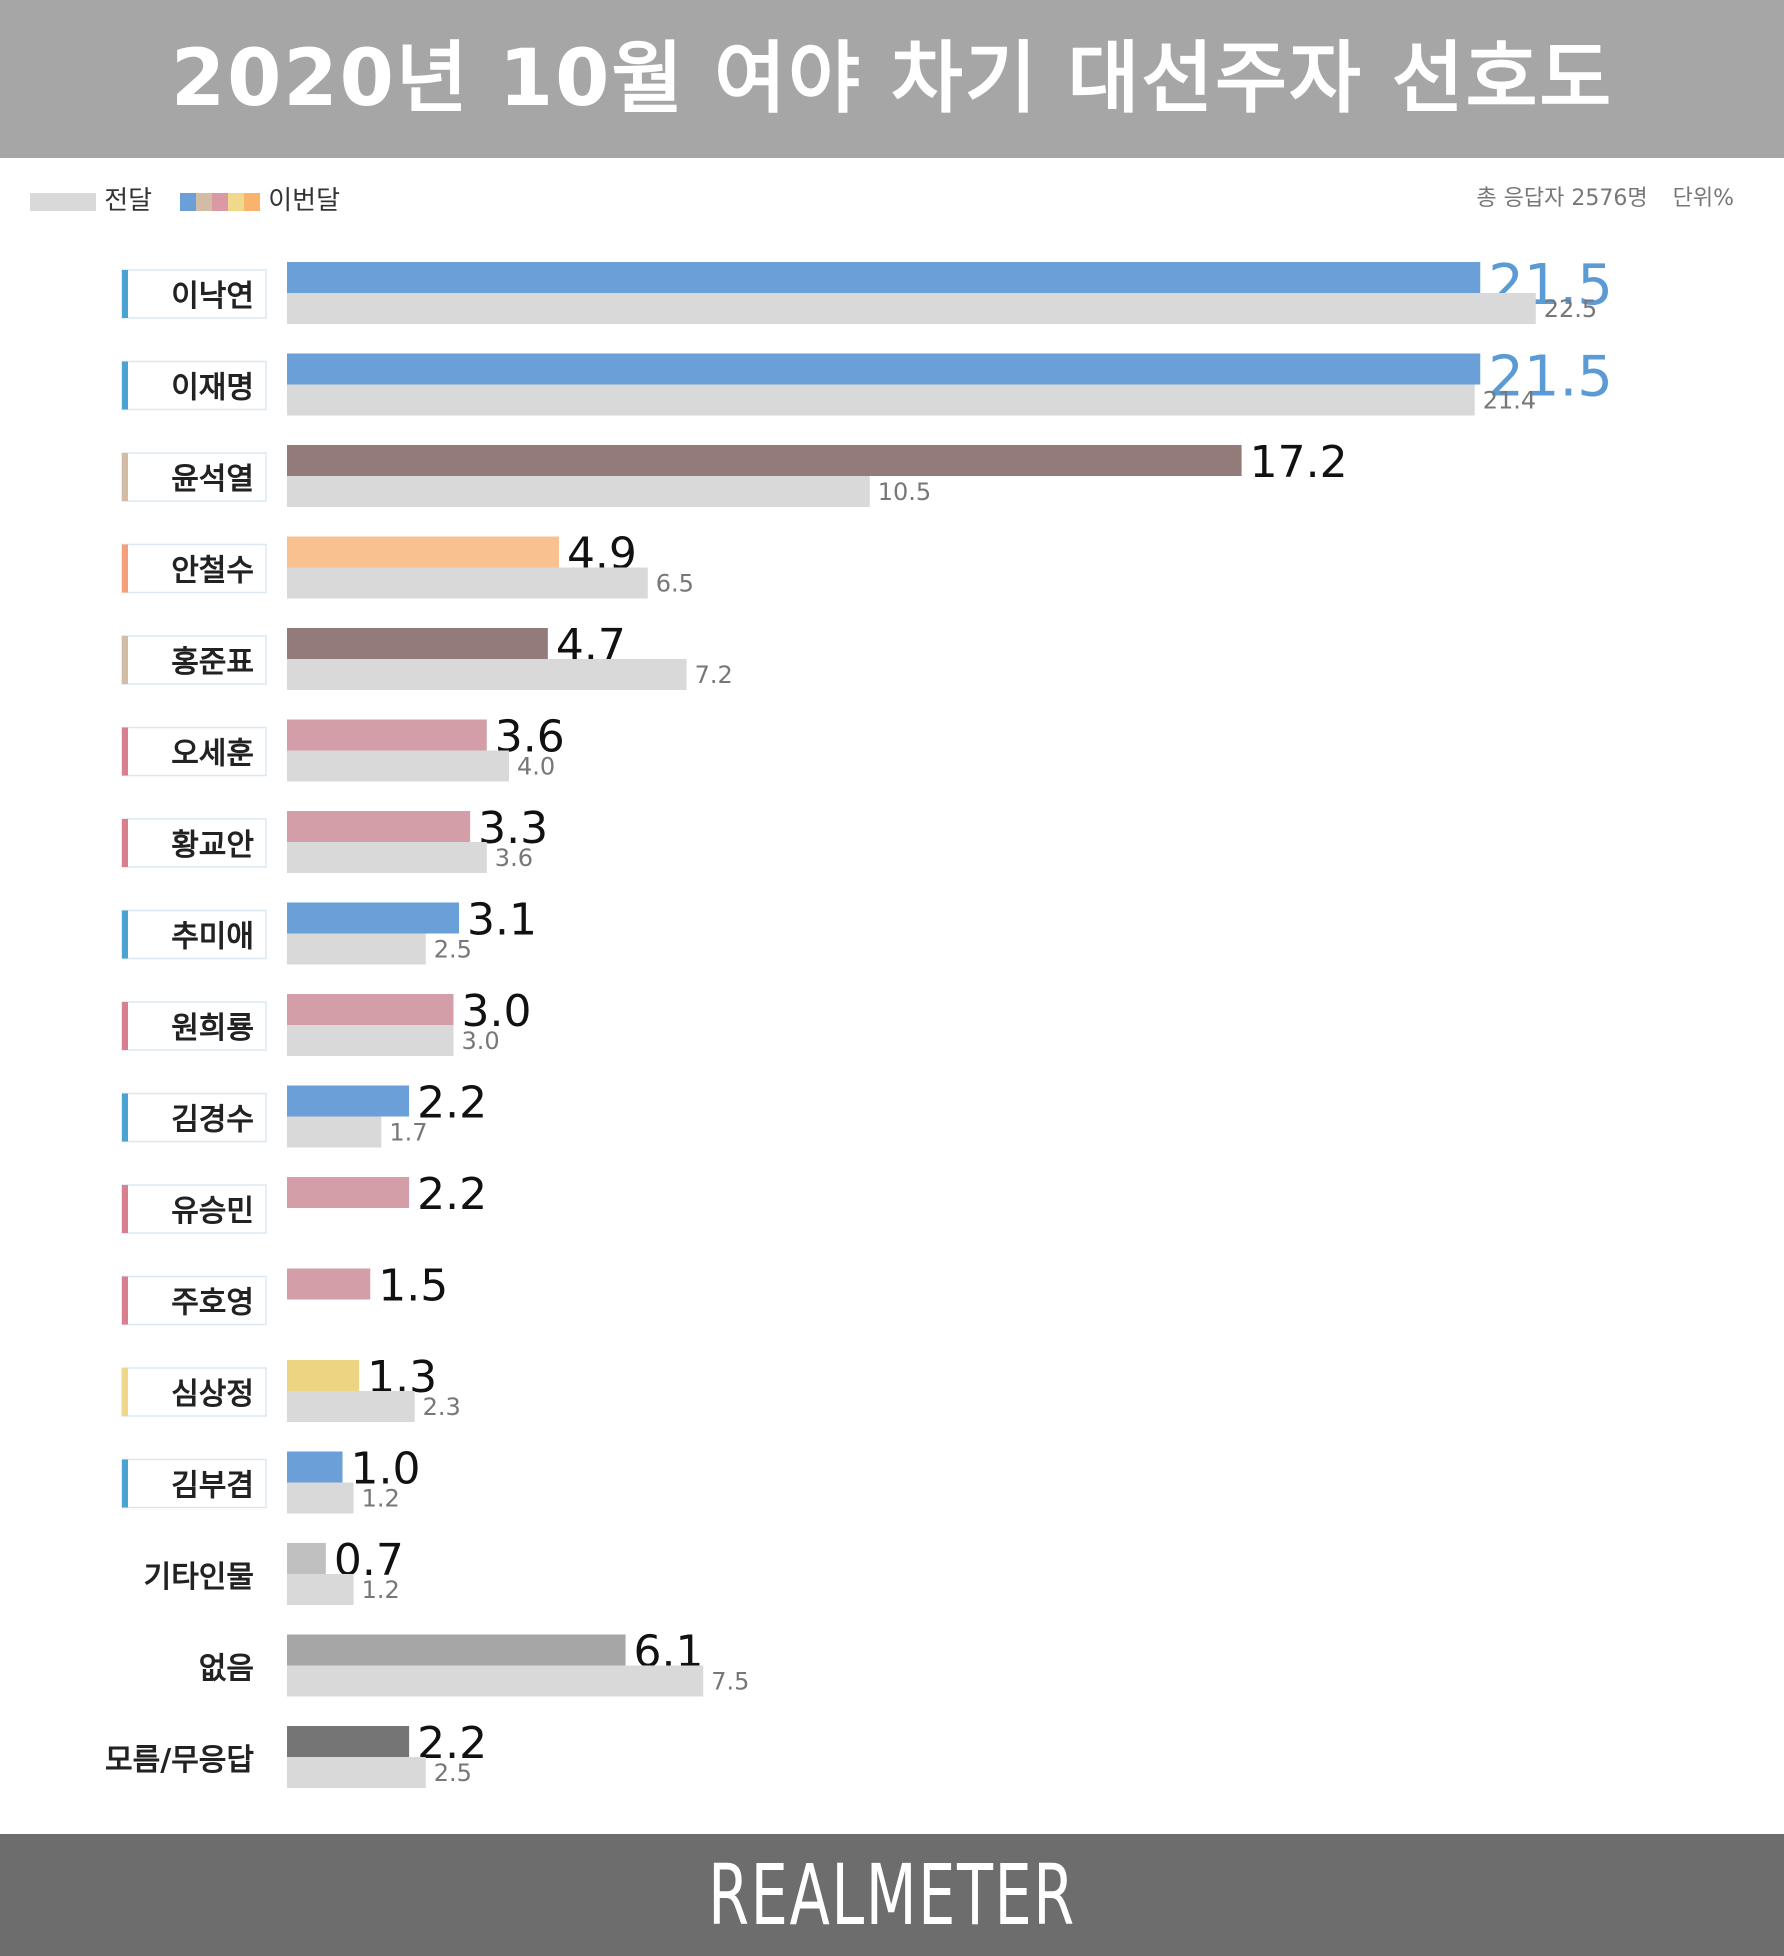  Describe the element at coordinates (386, 1469) in the screenshot. I see `current-value-label: 1.0` at that location.